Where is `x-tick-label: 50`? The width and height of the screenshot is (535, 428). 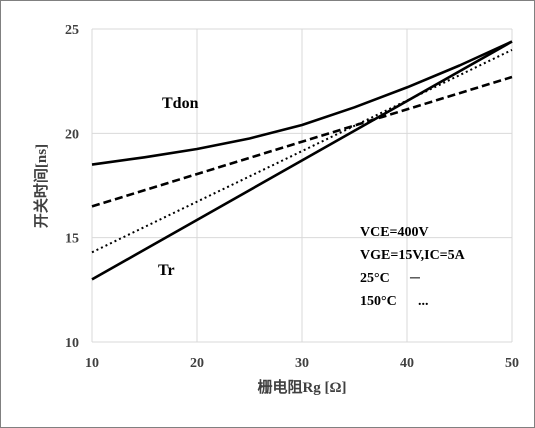
x-tick-label: 50 is located at coordinates (512, 363).